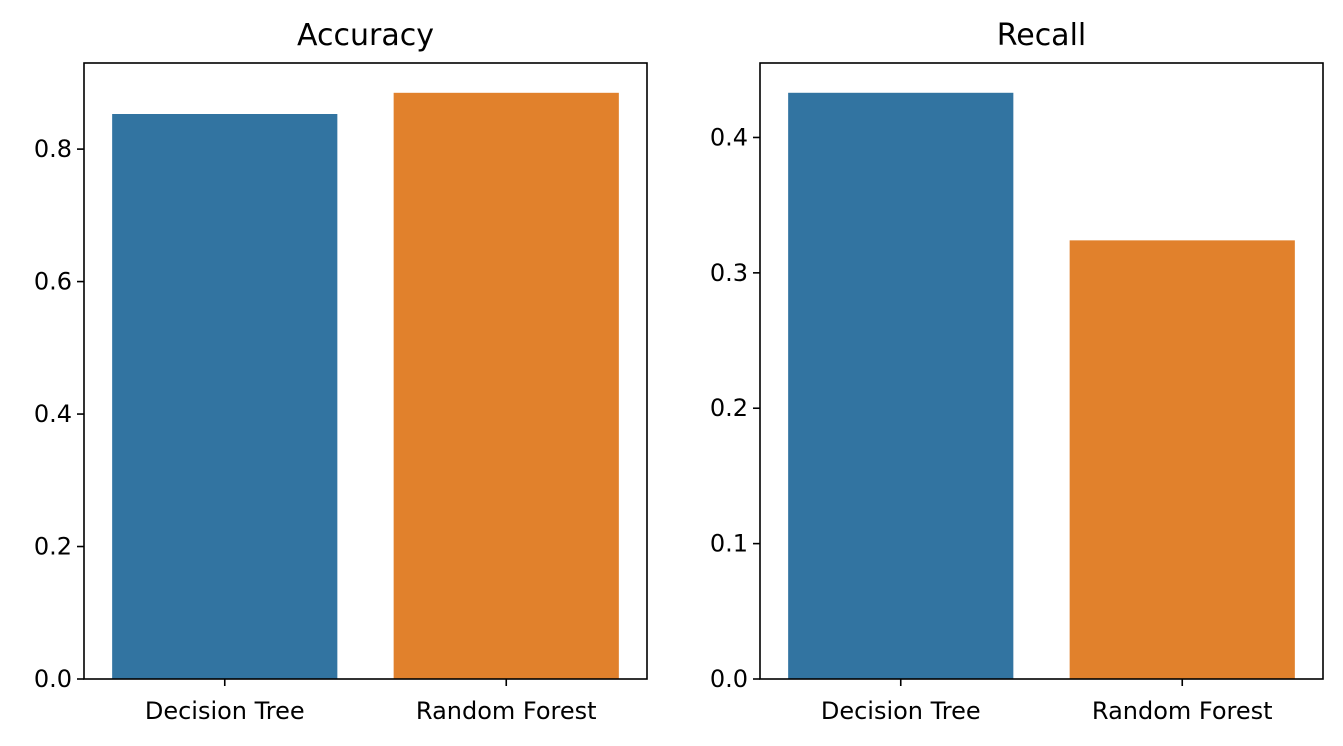 This screenshot has width=1343, height=746. I want to click on accuracy-chart-title: Accuracy, so click(365, 35).